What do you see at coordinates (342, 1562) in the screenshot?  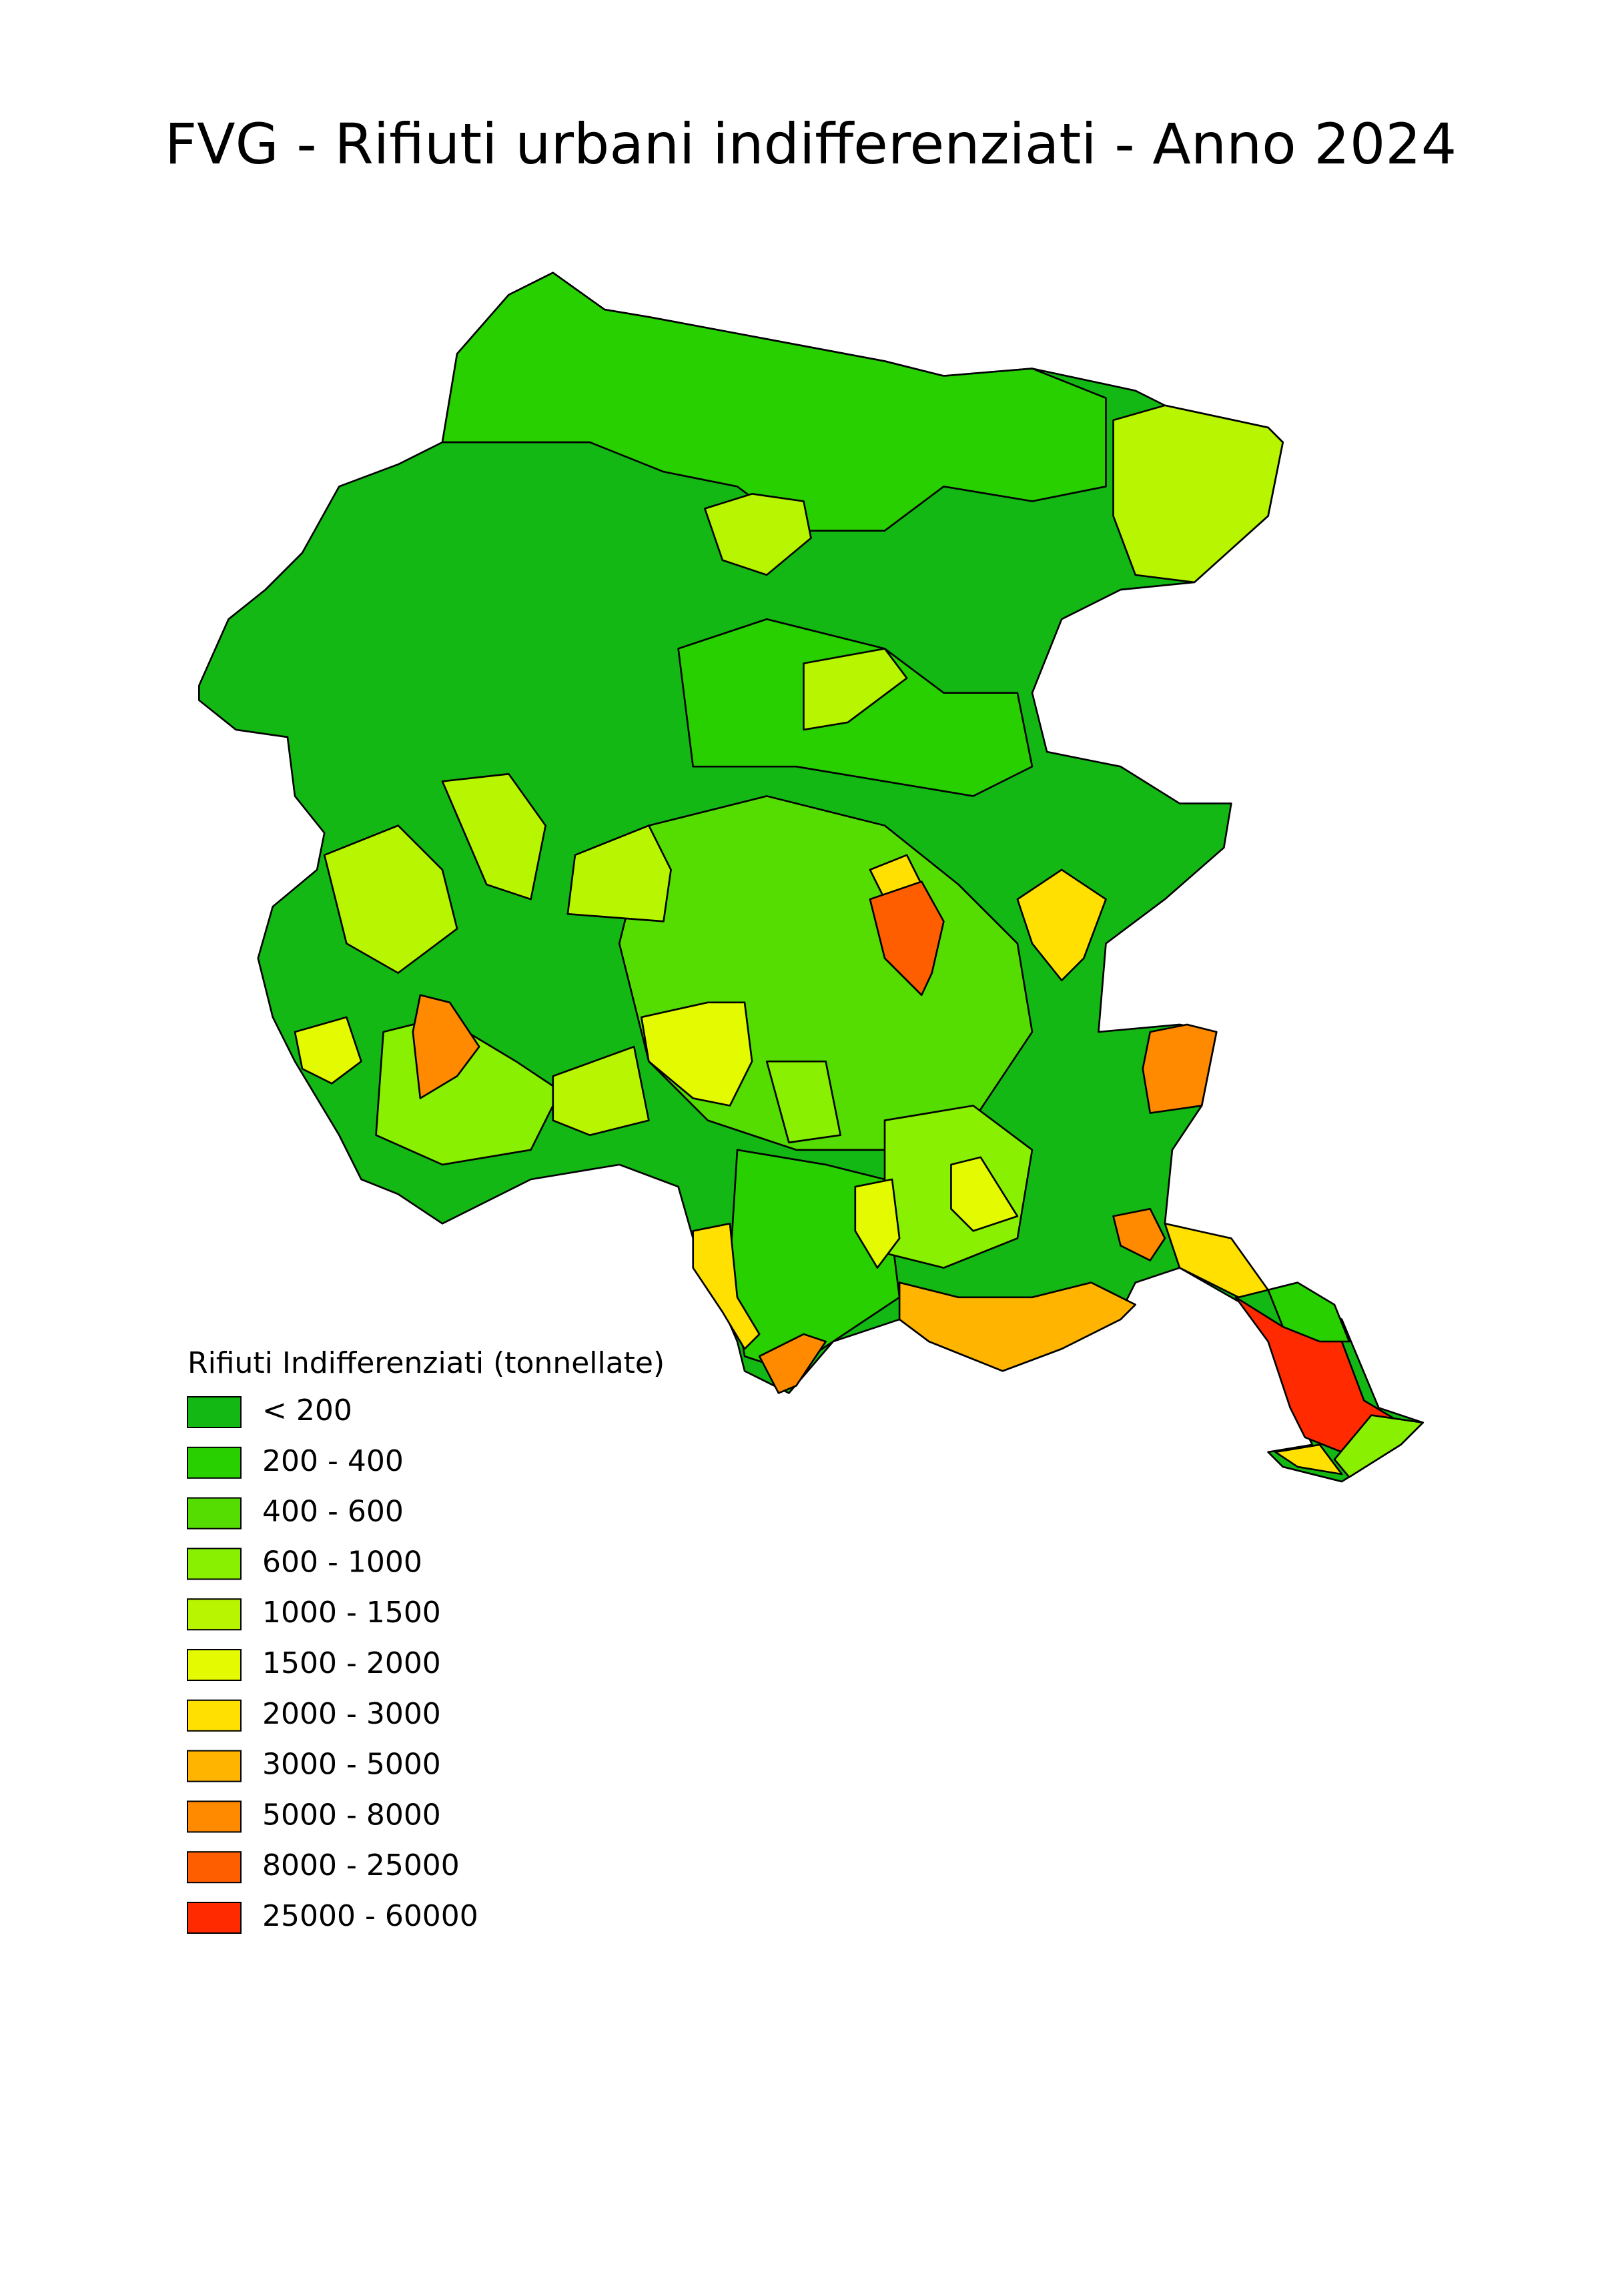 I see `legend-label: 600 - 1000` at bounding box center [342, 1562].